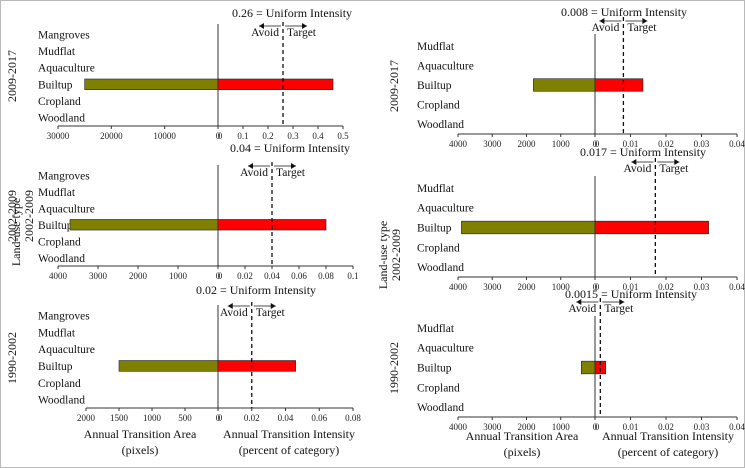 Image resolution: width=745 pixels, height=468 pixels. Describe the element at coordinates (394, 368) in the screenshot. I see `period-label: 1990-2002` at that location.